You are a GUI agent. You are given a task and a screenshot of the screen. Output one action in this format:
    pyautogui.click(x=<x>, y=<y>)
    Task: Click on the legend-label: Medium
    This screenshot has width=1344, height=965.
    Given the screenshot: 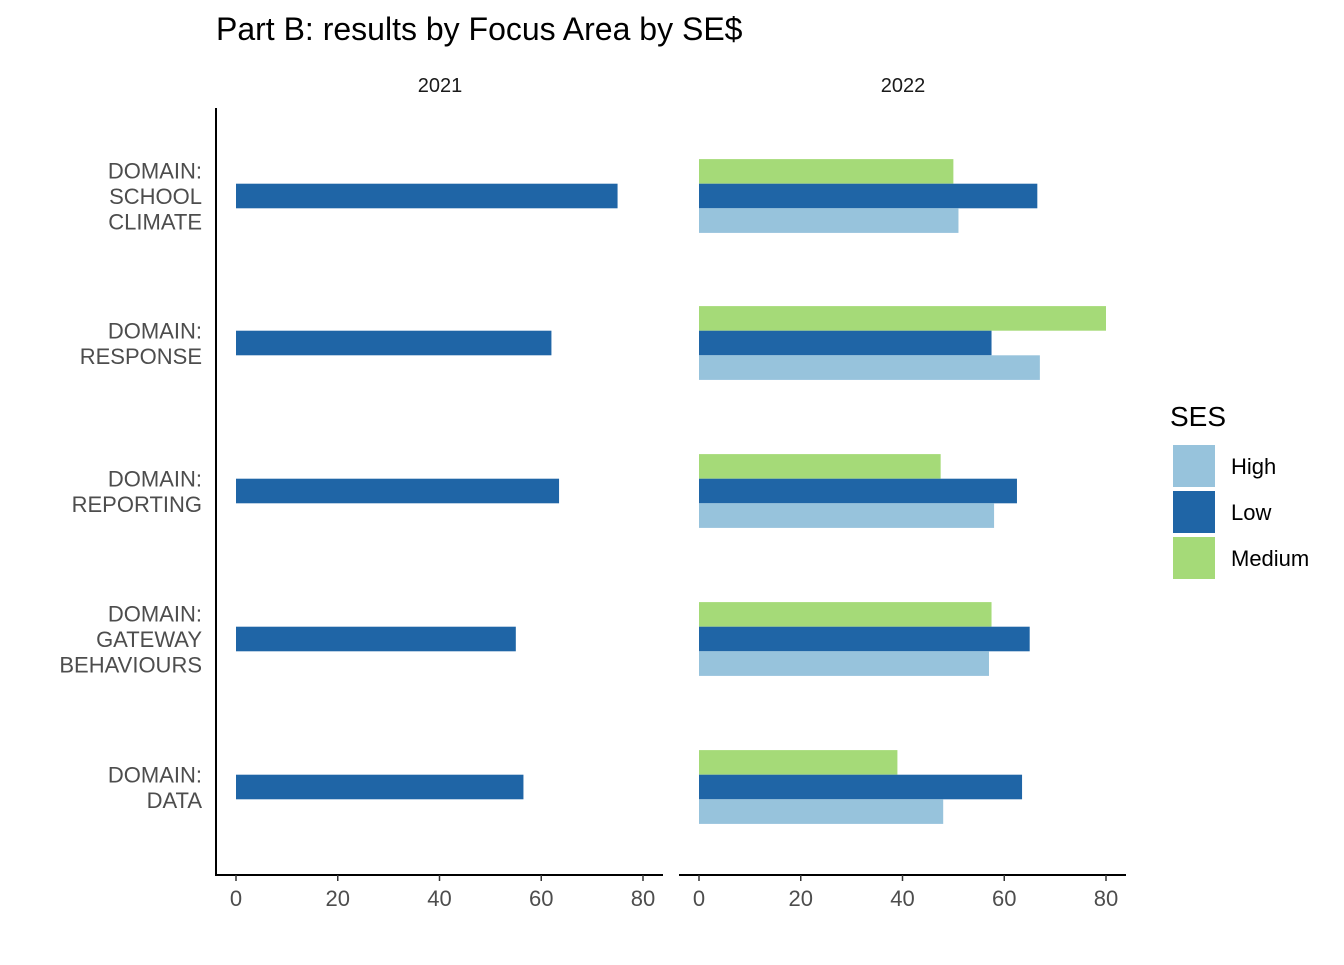 What is the action you would take?
    pyautogui.click(x=1270, y=558)
    